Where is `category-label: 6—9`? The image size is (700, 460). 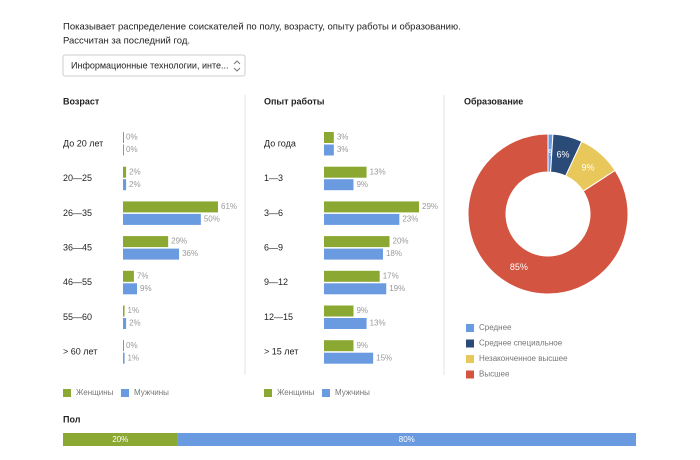
category-label: 6—9 is located at coordinates (273, 247).